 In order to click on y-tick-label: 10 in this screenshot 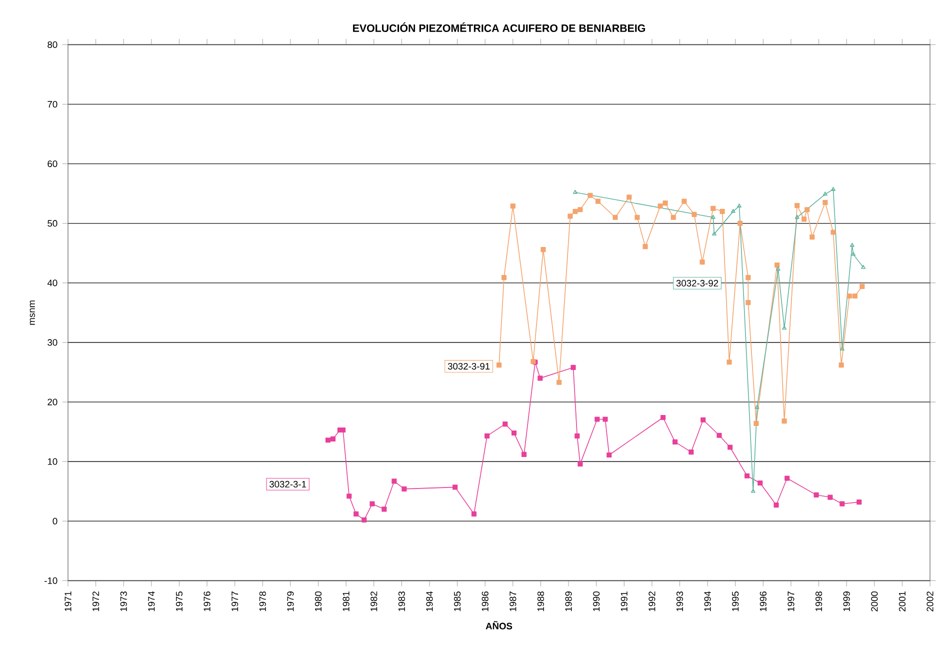, I will do `click(53, 462)`.